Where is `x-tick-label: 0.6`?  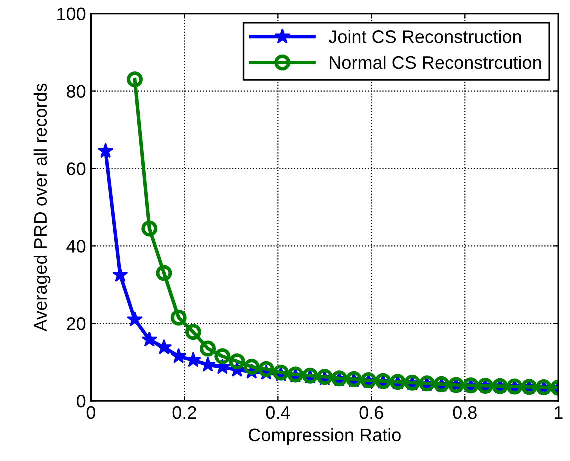 x-tick-label: 0.6 is located at coordinates (372, 413).